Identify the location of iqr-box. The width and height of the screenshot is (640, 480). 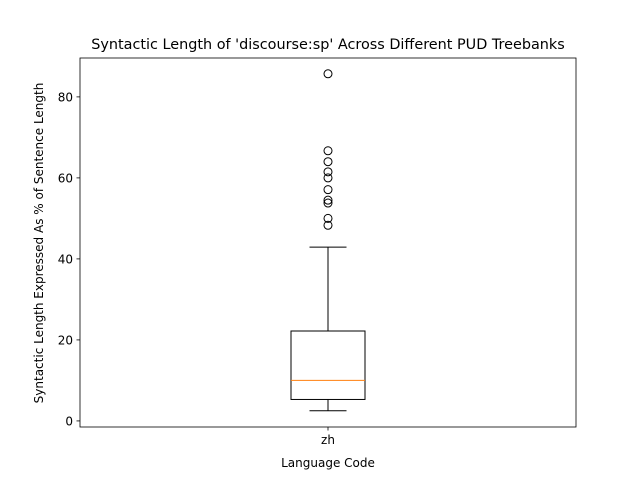
(328, 365).